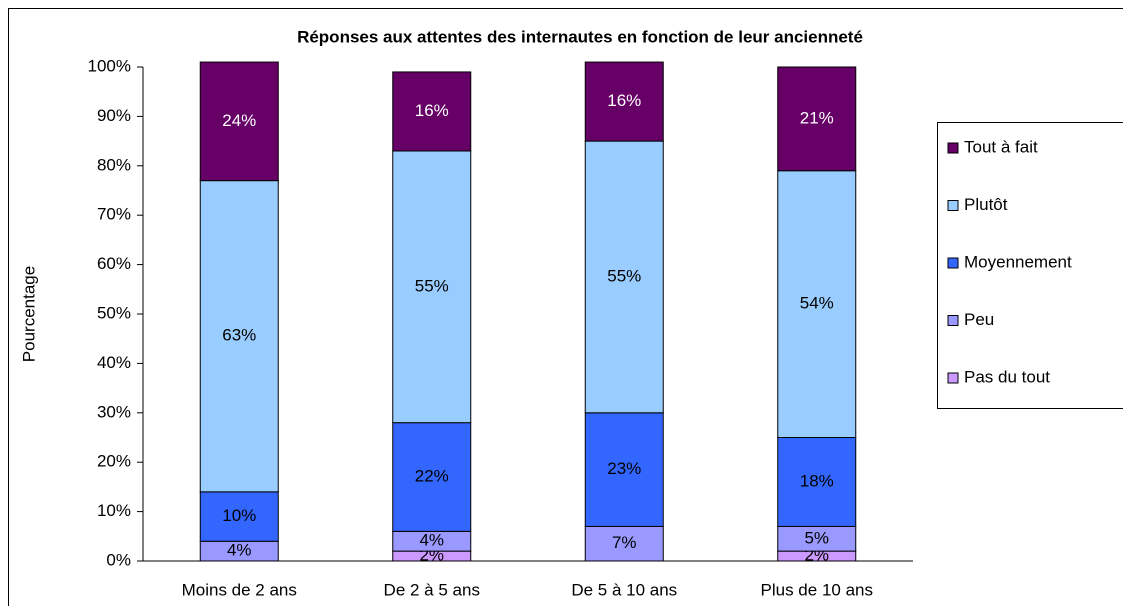  I want to click on data-label: 7%, so click(624, 542).